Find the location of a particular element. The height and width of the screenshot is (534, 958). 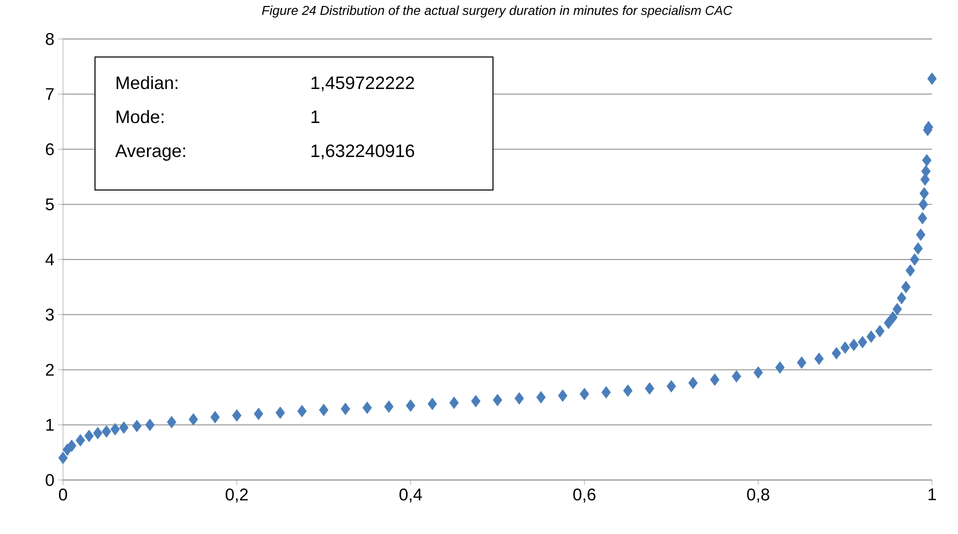

annotation: Average: is located at coordinates (150, 152).